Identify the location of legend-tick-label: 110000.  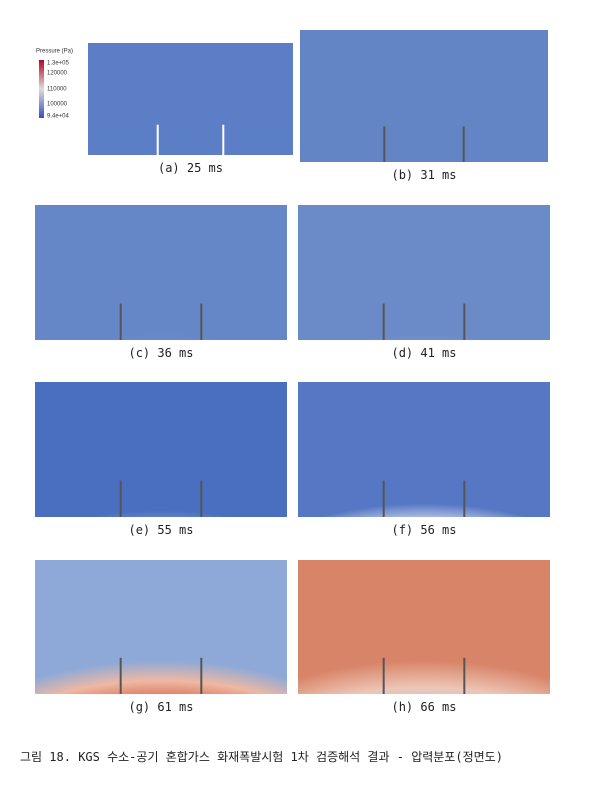
(57, 90).